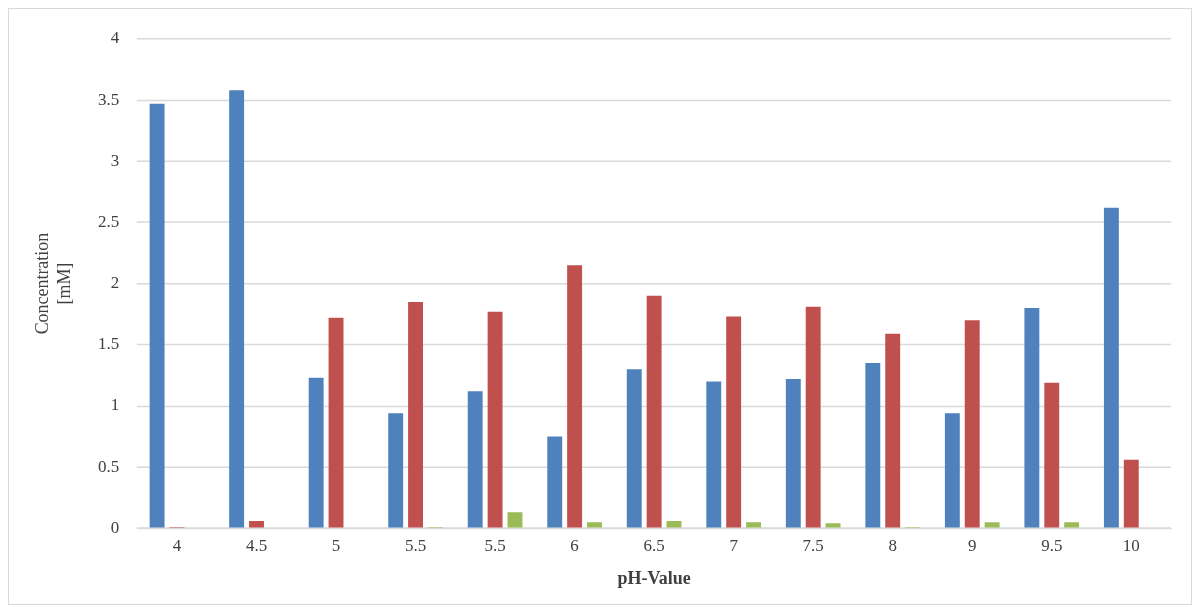 The image size is (1202, 615). Describe the element at coordinates (115, 38) in the screenshot. I see `y-tick-label: 4` at that location.